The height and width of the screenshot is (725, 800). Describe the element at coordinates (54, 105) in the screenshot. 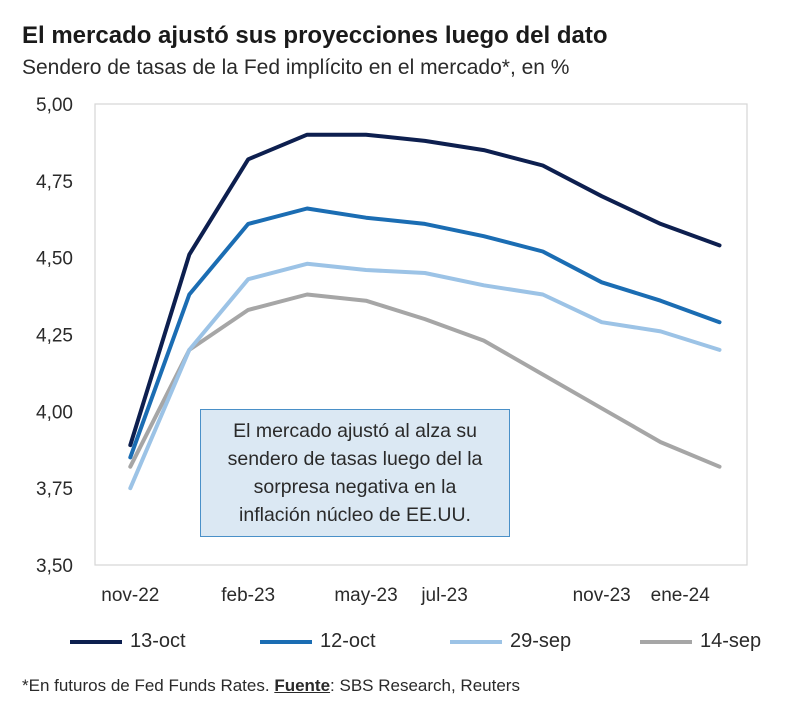

I see `y-tick-label: 5,00` at that location.